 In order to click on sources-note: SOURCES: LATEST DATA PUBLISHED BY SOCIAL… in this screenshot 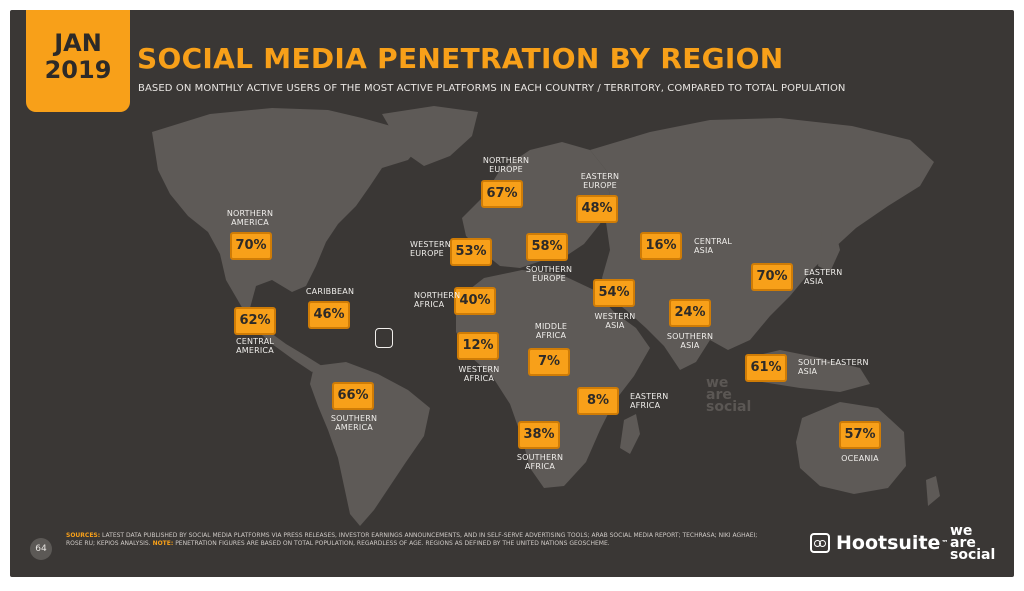, I will do `click(416, 540)`.